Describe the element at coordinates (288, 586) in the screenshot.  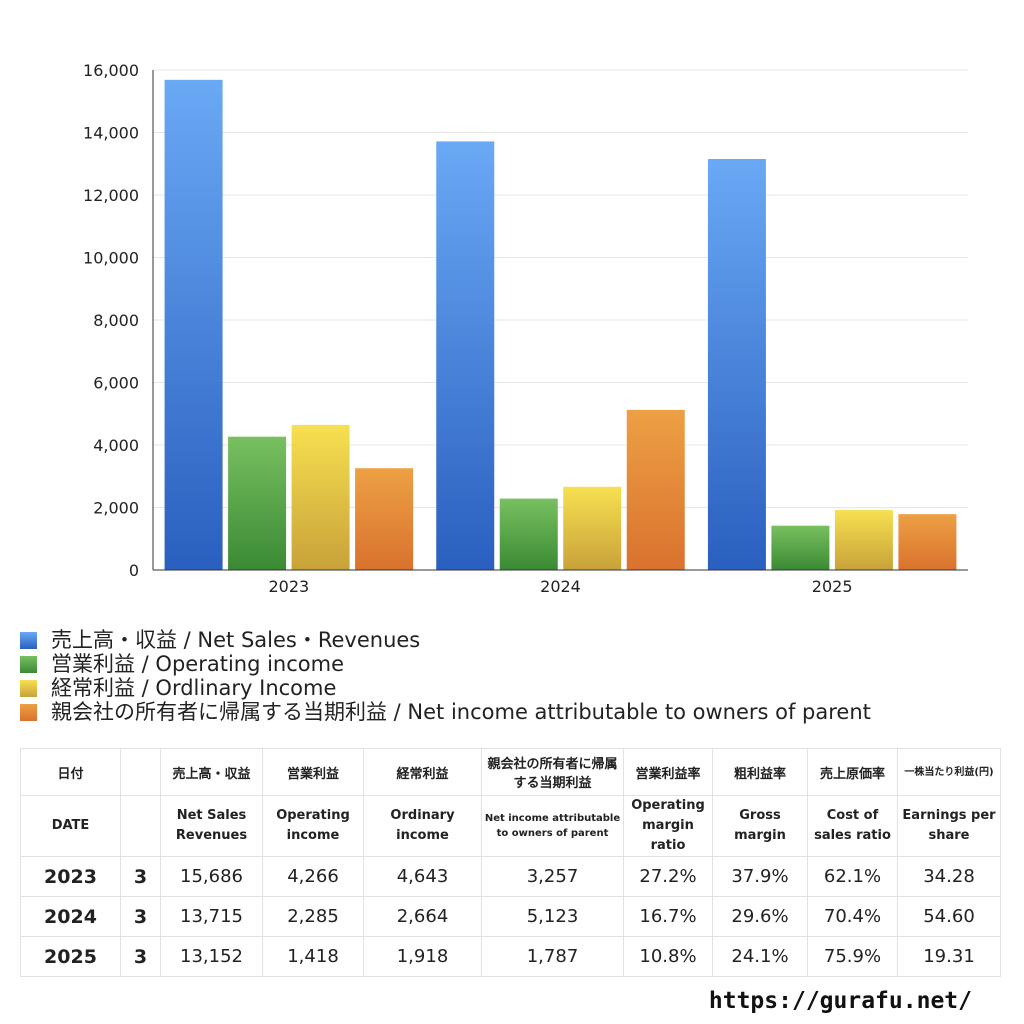
I see `x-tick-label: 2023` at that location.